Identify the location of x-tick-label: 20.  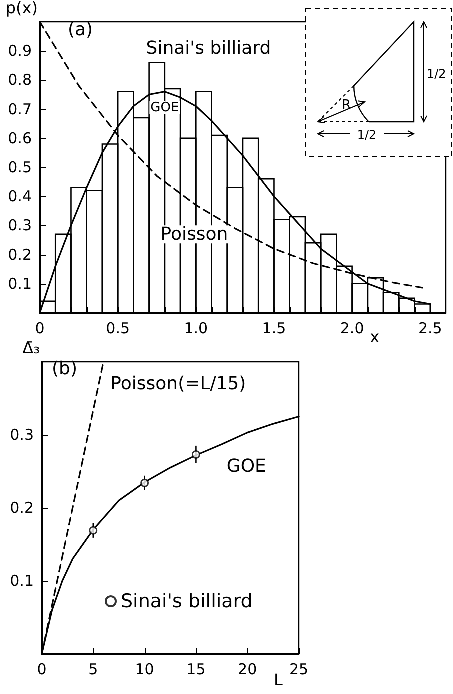
(248, 669).